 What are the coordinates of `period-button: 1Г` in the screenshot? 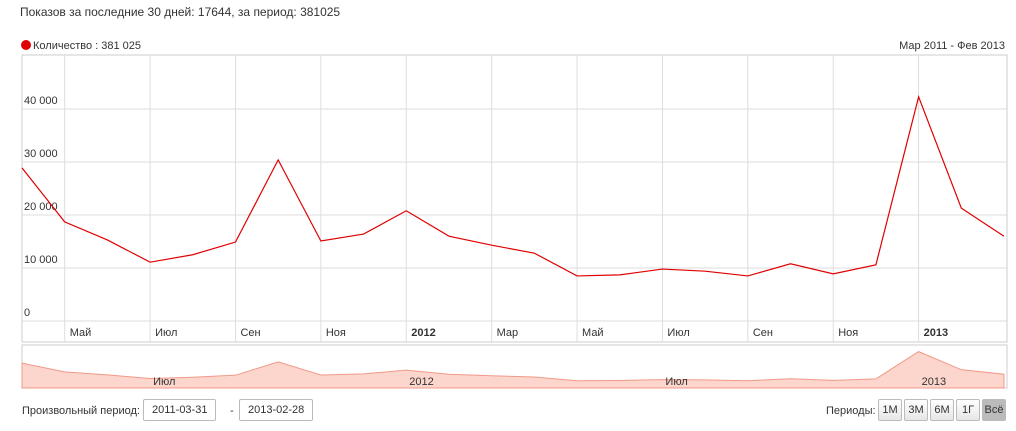 It's located at (968, 410).